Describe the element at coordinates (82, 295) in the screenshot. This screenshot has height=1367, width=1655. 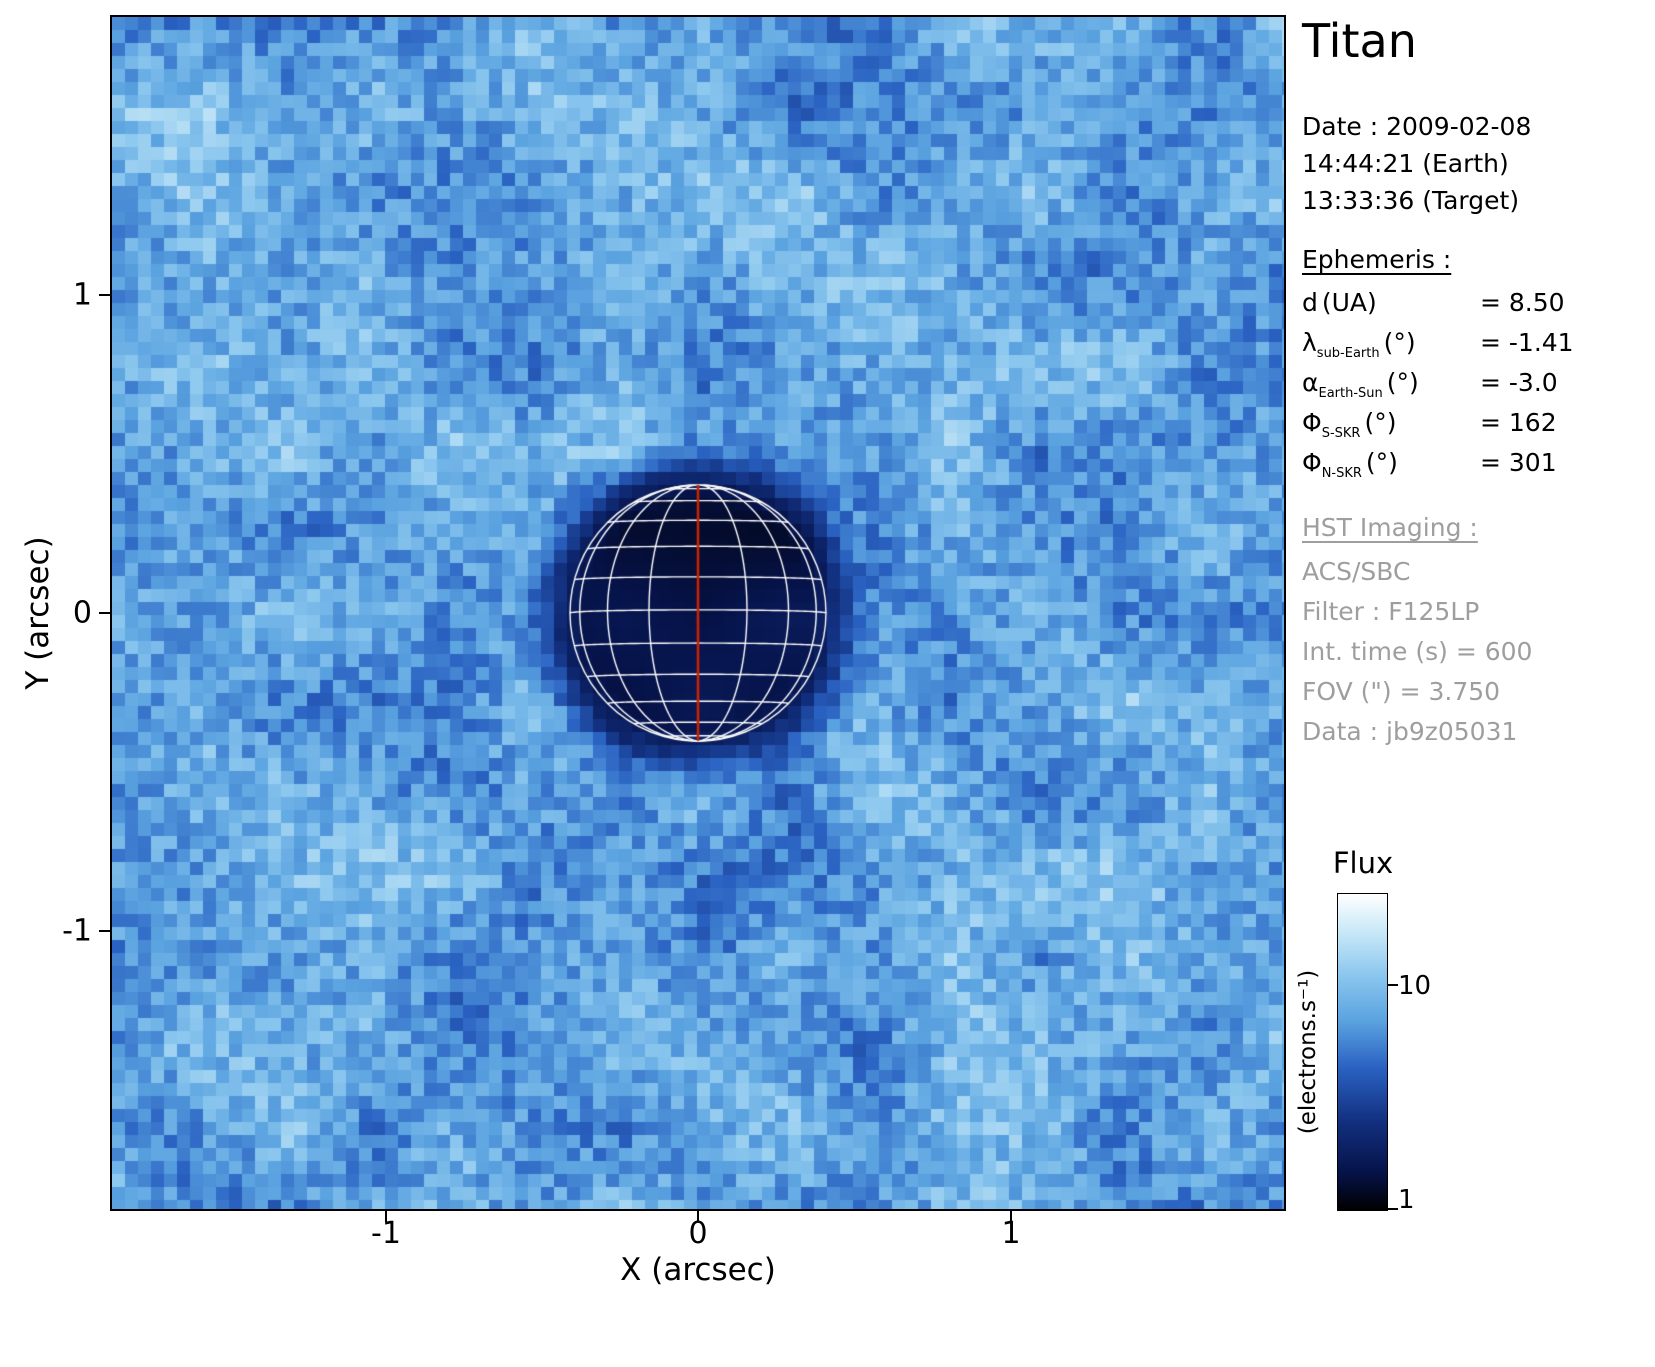
I see `y-tick-label: 1` at that location.